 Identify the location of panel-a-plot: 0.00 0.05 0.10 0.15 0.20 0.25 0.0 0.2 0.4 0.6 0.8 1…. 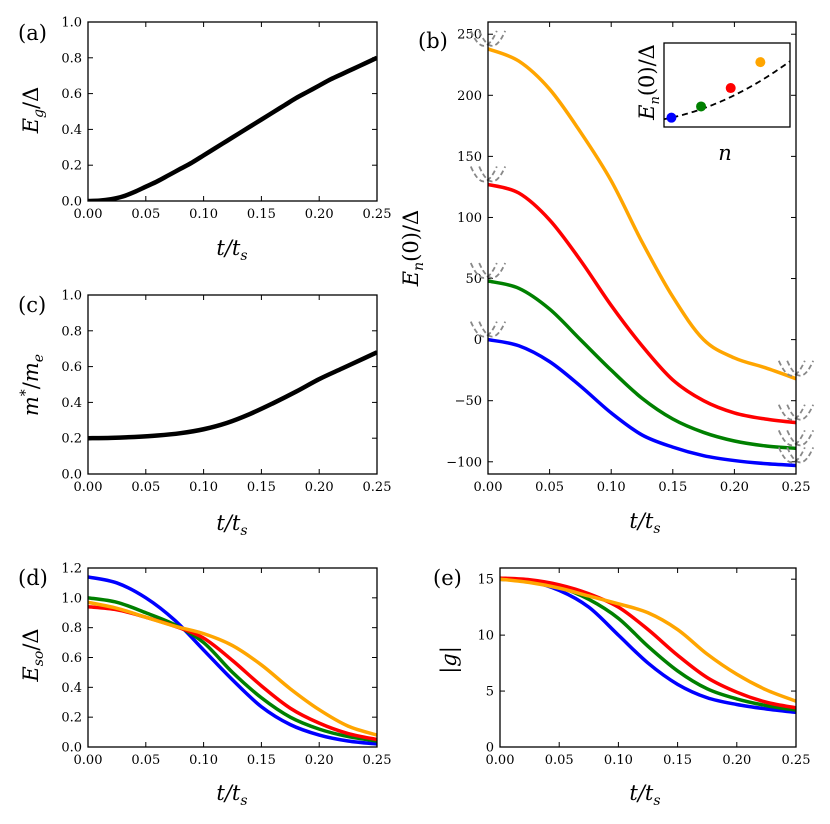
(226, 119).